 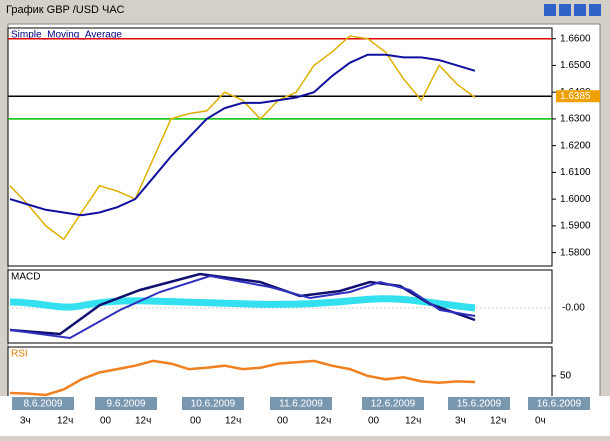 I want to click on panel-label: MACD, so click(x=25, y=277).